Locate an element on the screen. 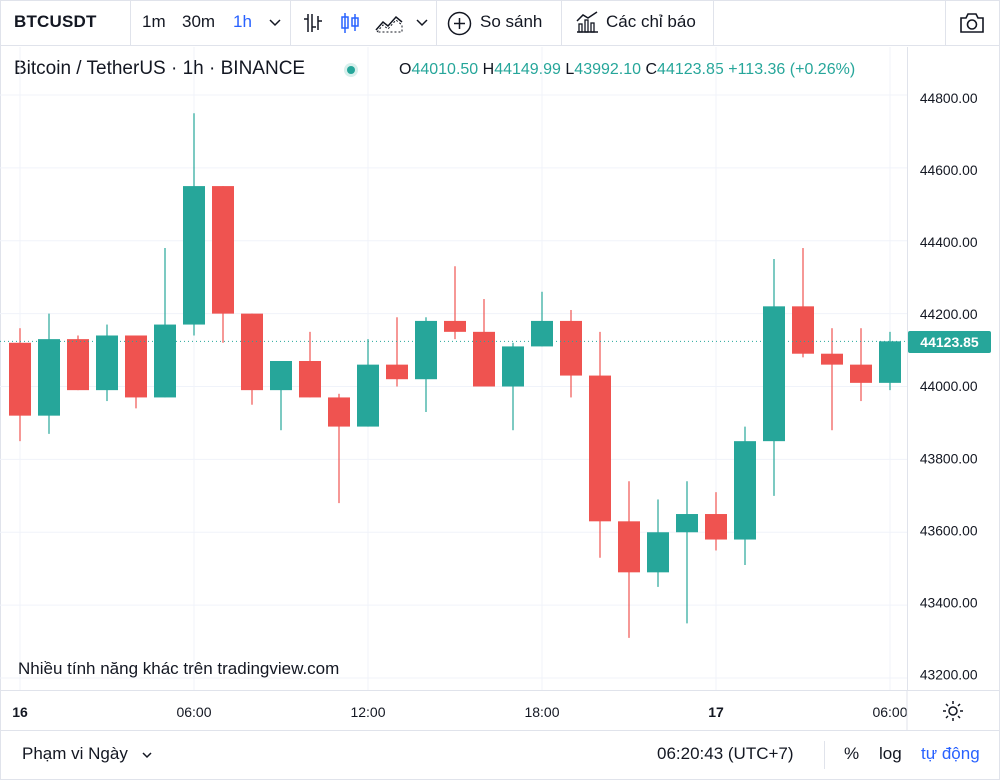 Image resolution: width=1000 pixels, height=780 pixels. compare-button: So sánh is located at coordinates (511, 21).